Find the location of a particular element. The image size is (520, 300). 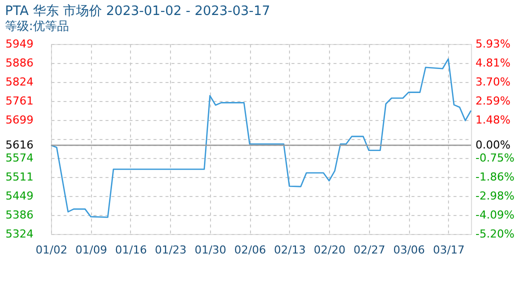

y-tick-label: 5886 is located at coordinates (20, 63).